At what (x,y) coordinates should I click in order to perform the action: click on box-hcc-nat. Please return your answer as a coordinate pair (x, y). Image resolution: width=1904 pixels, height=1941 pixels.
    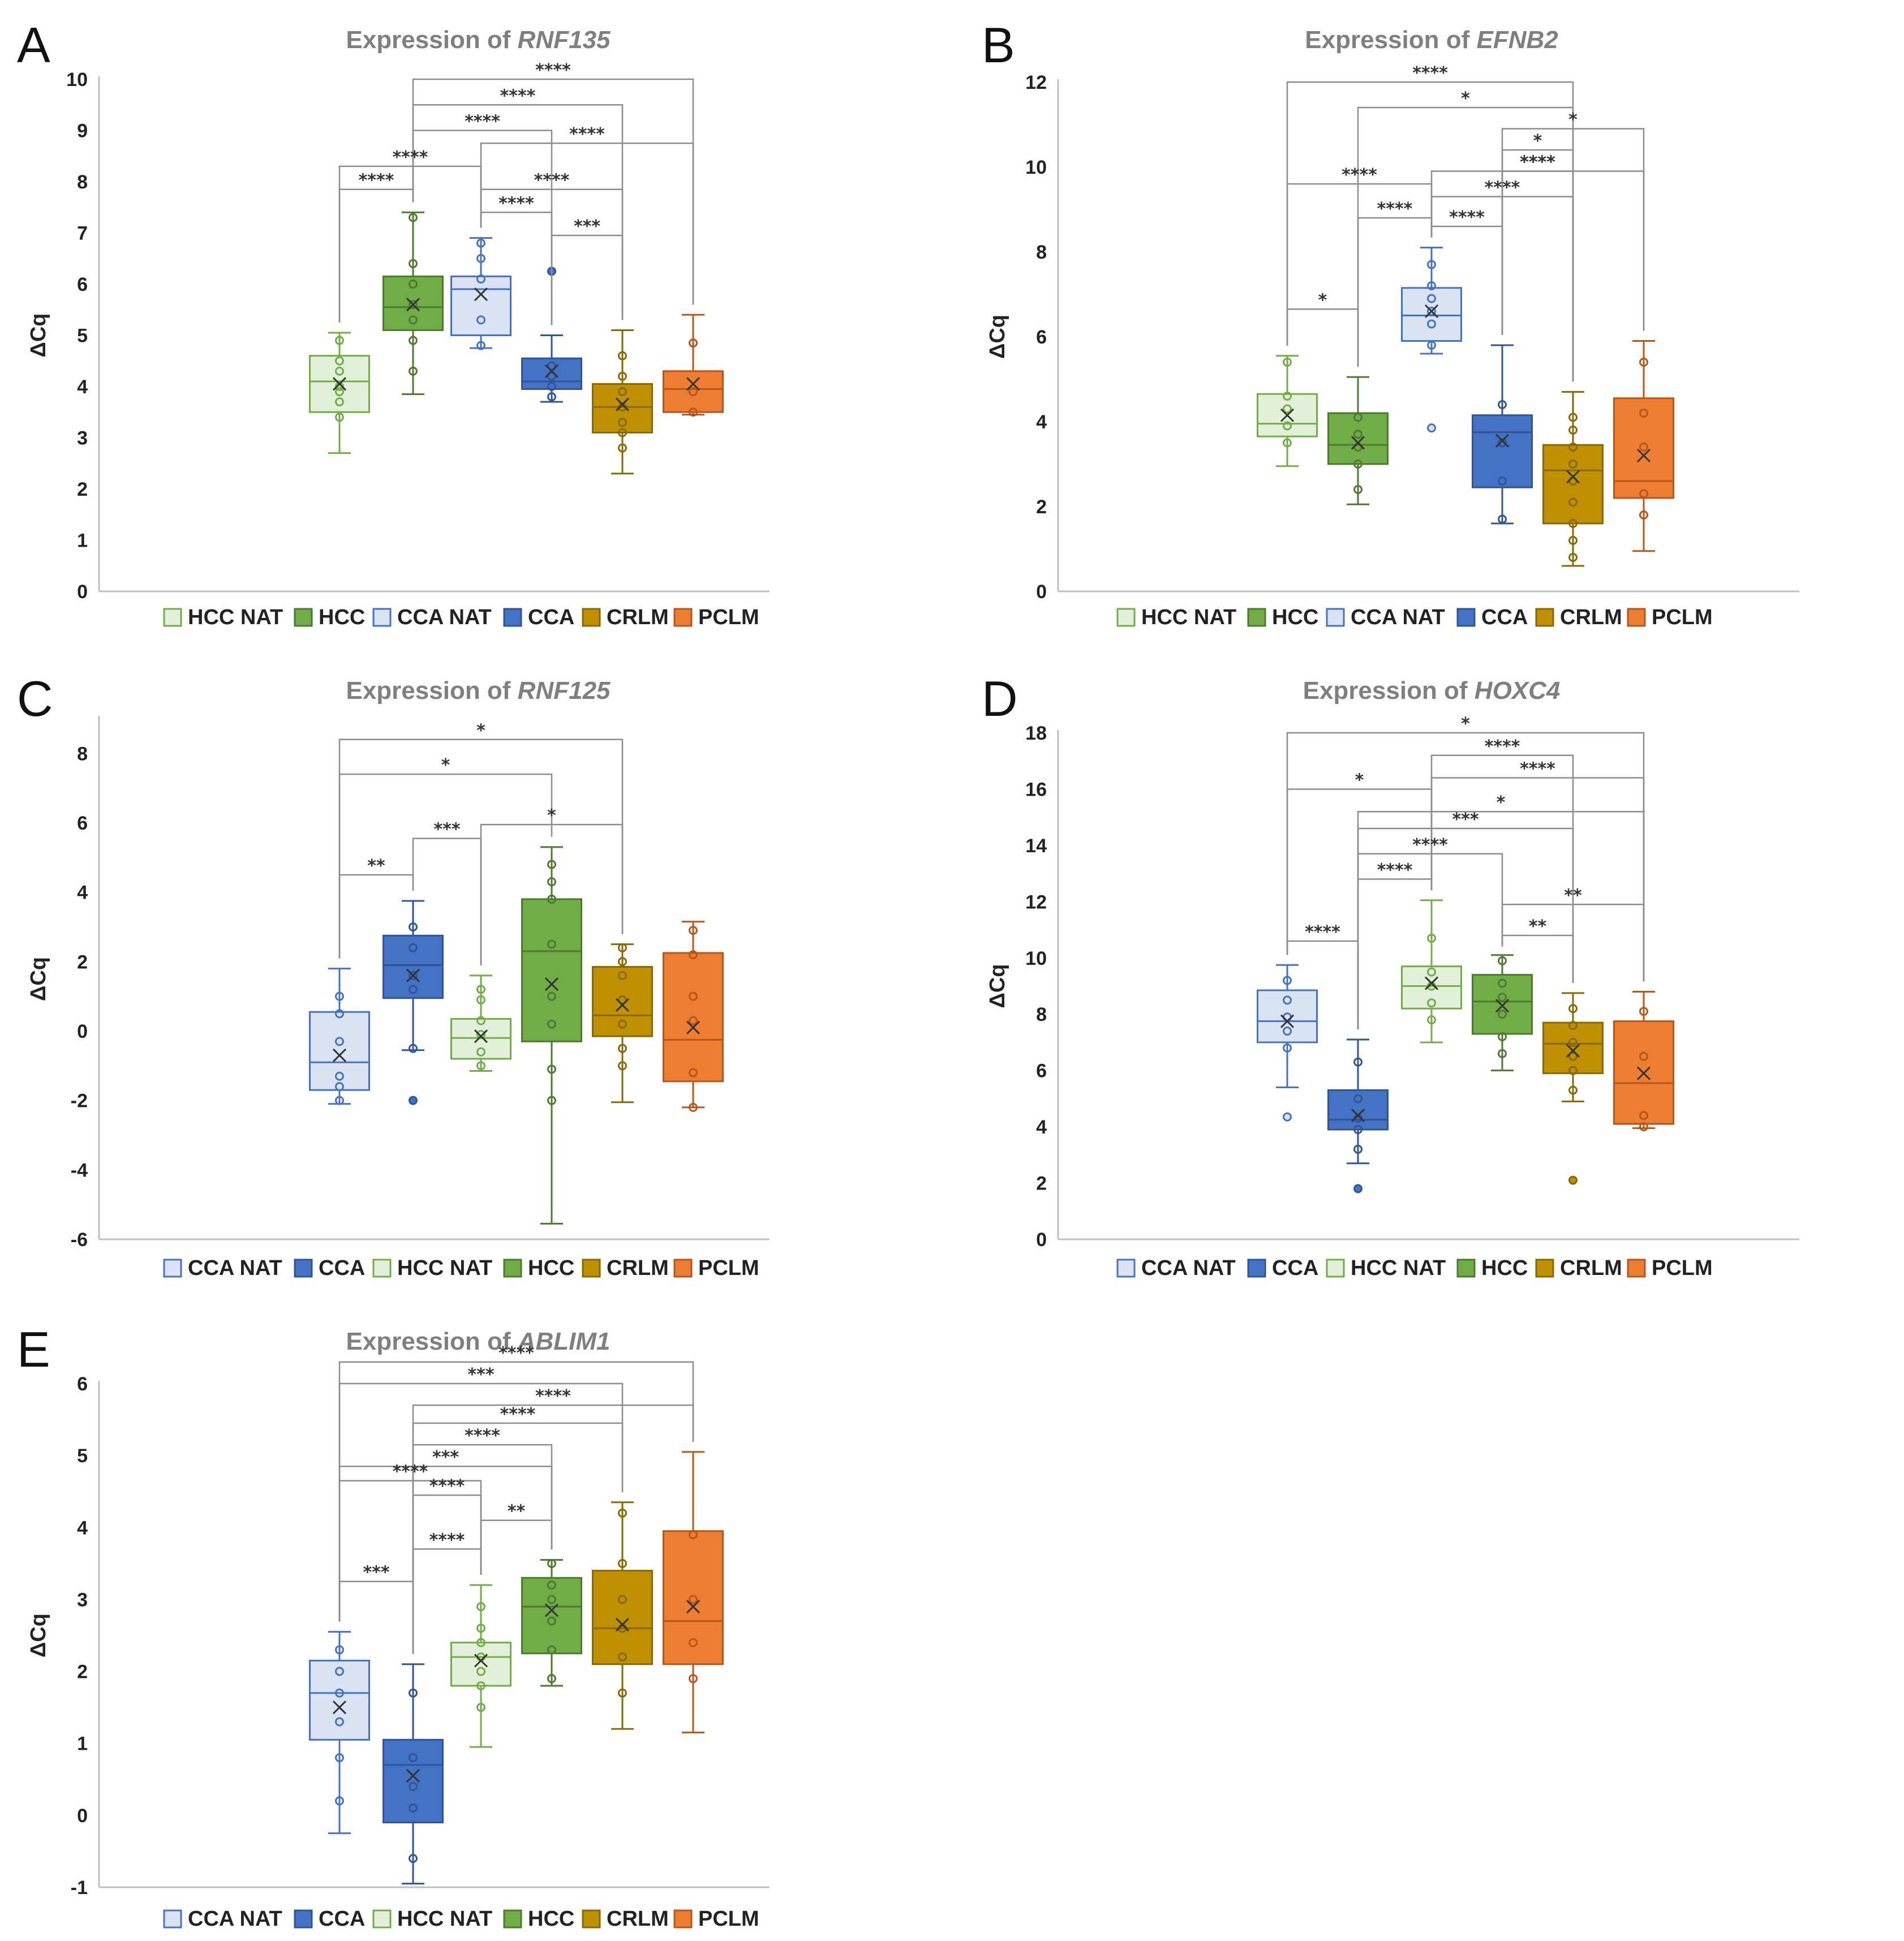
    Looking at the image, I should click on (481, 1023).